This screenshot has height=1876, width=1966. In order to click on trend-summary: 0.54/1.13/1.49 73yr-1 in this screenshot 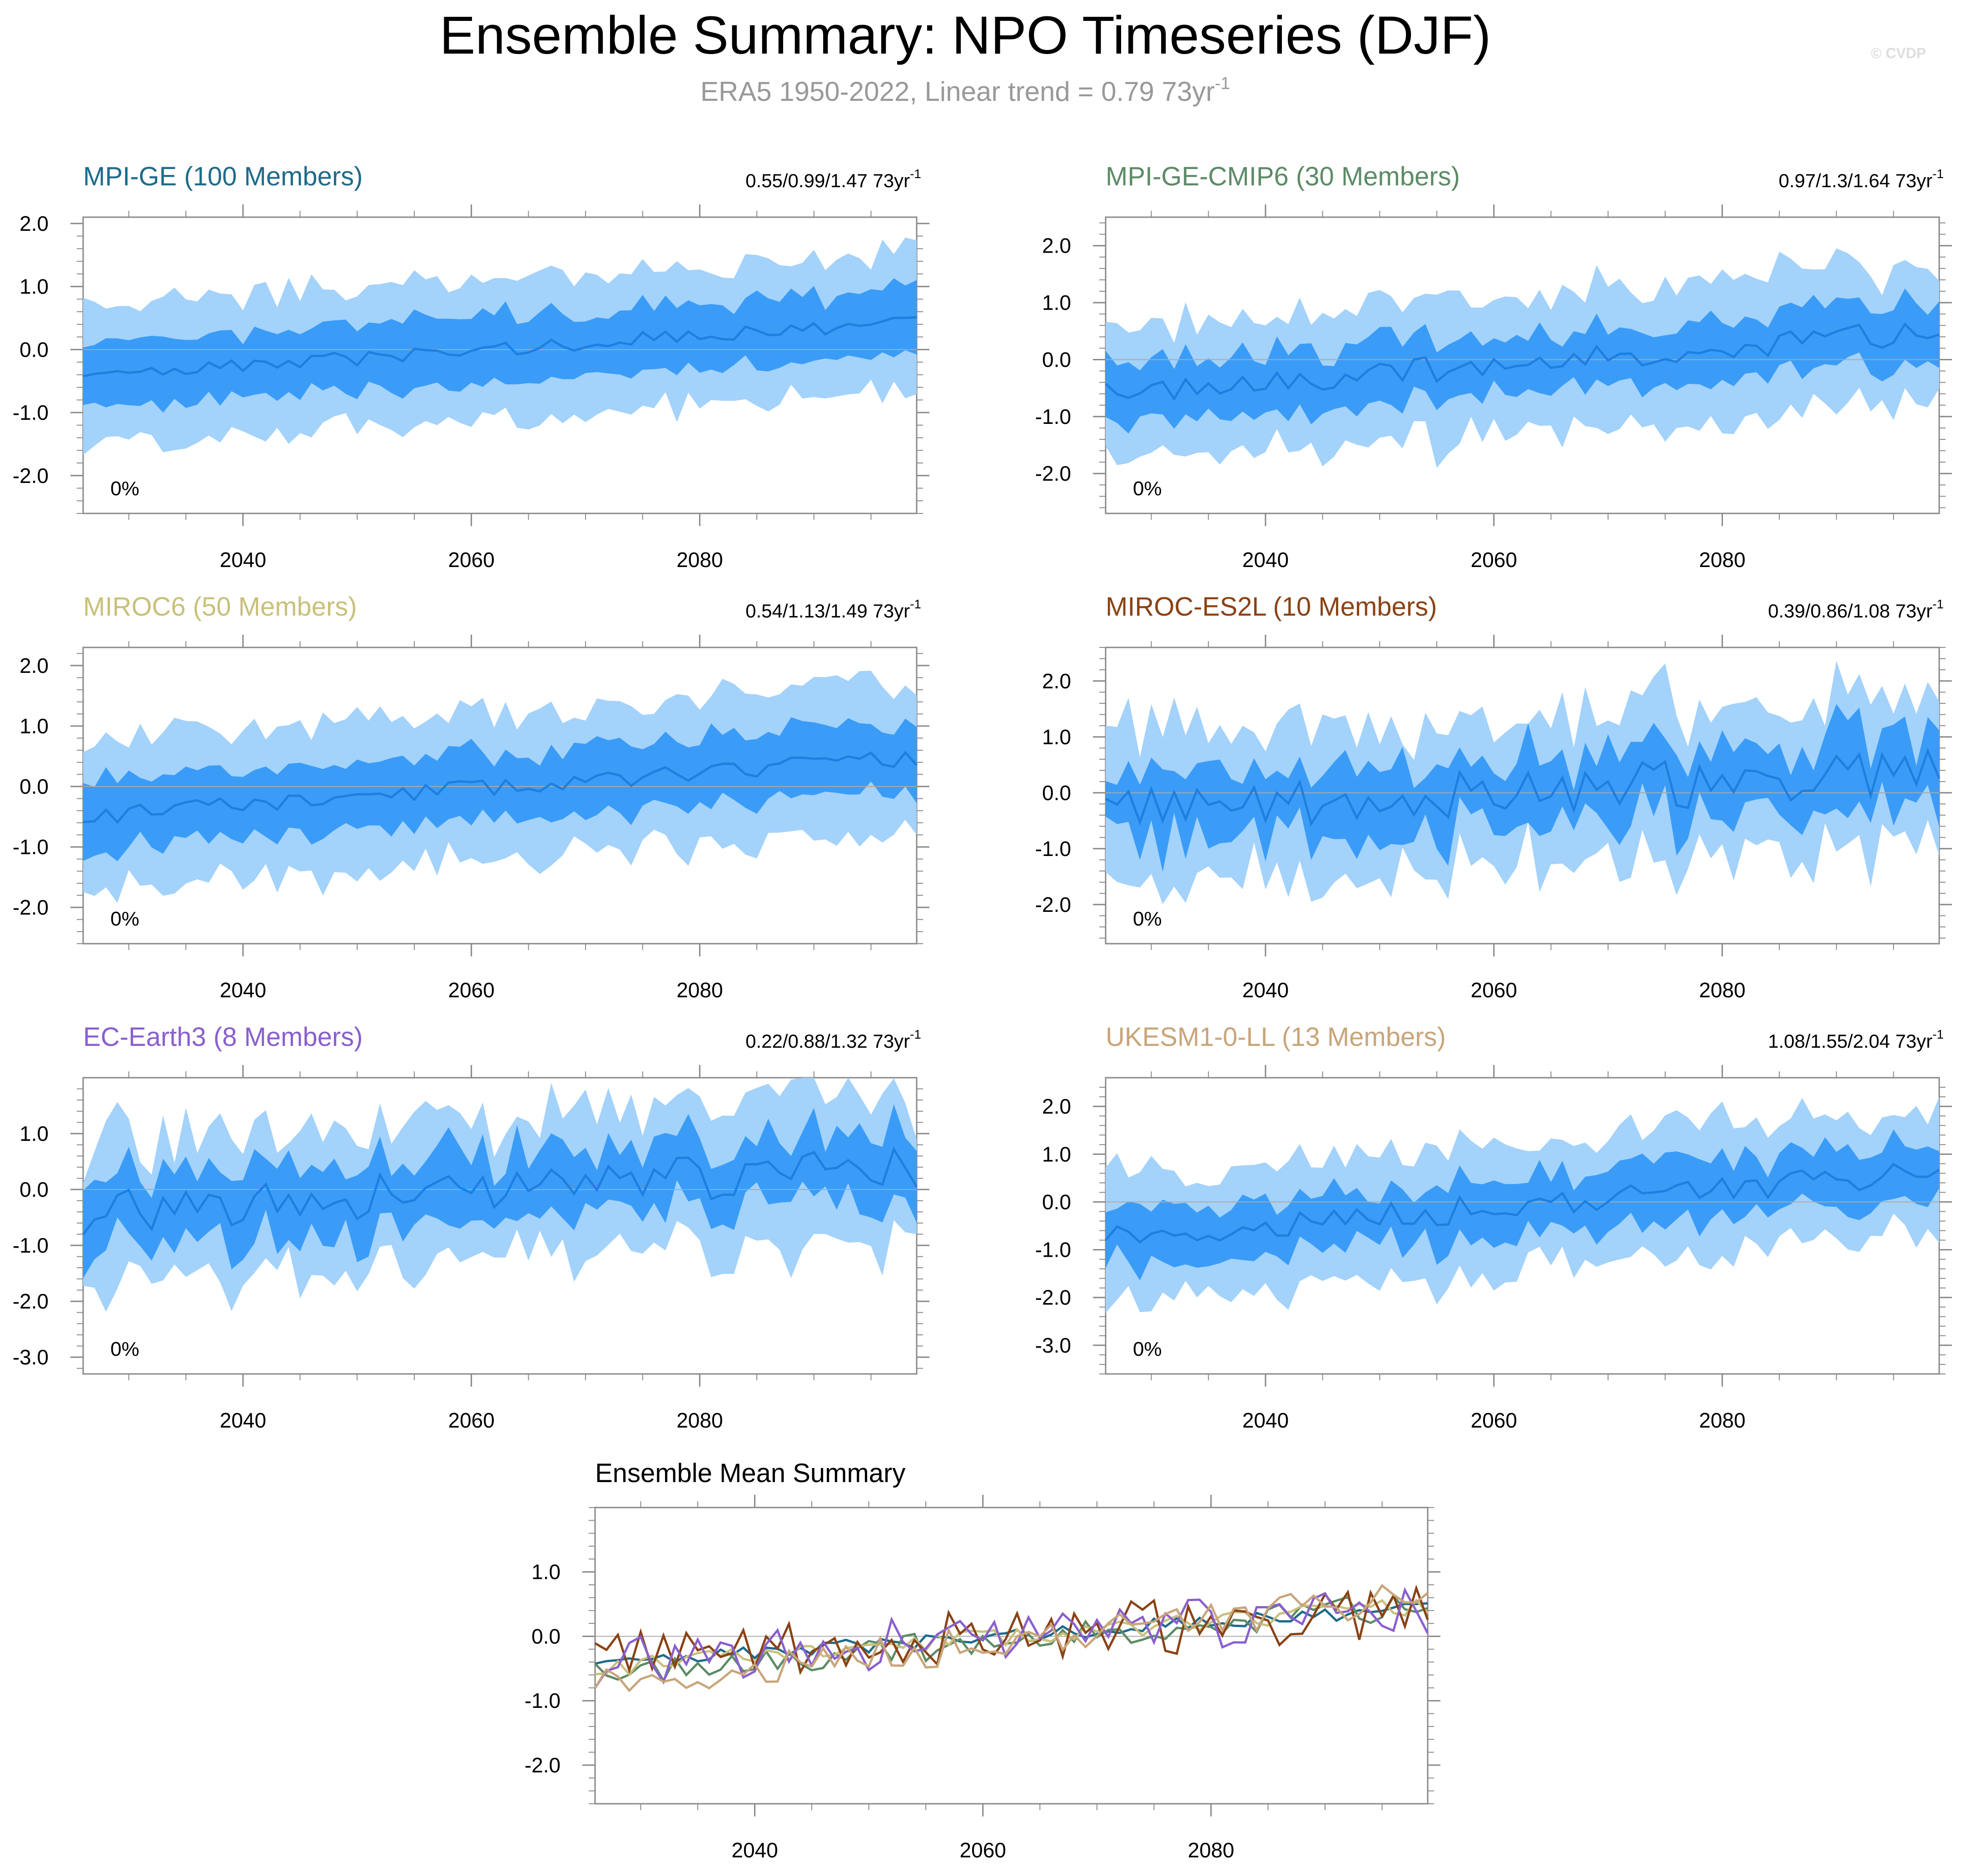, I will do `click(833, 610)`.